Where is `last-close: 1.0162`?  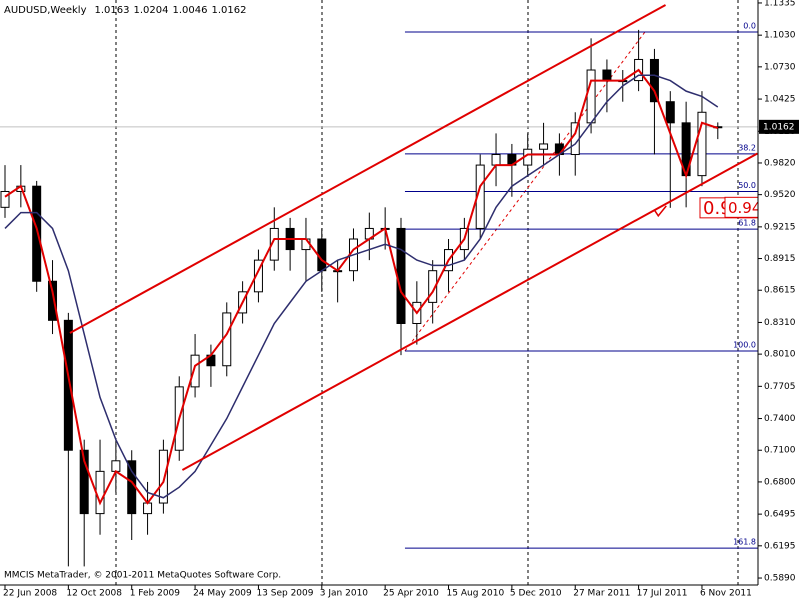
last-close: 1.0162 is located at coordinates (229, 10).